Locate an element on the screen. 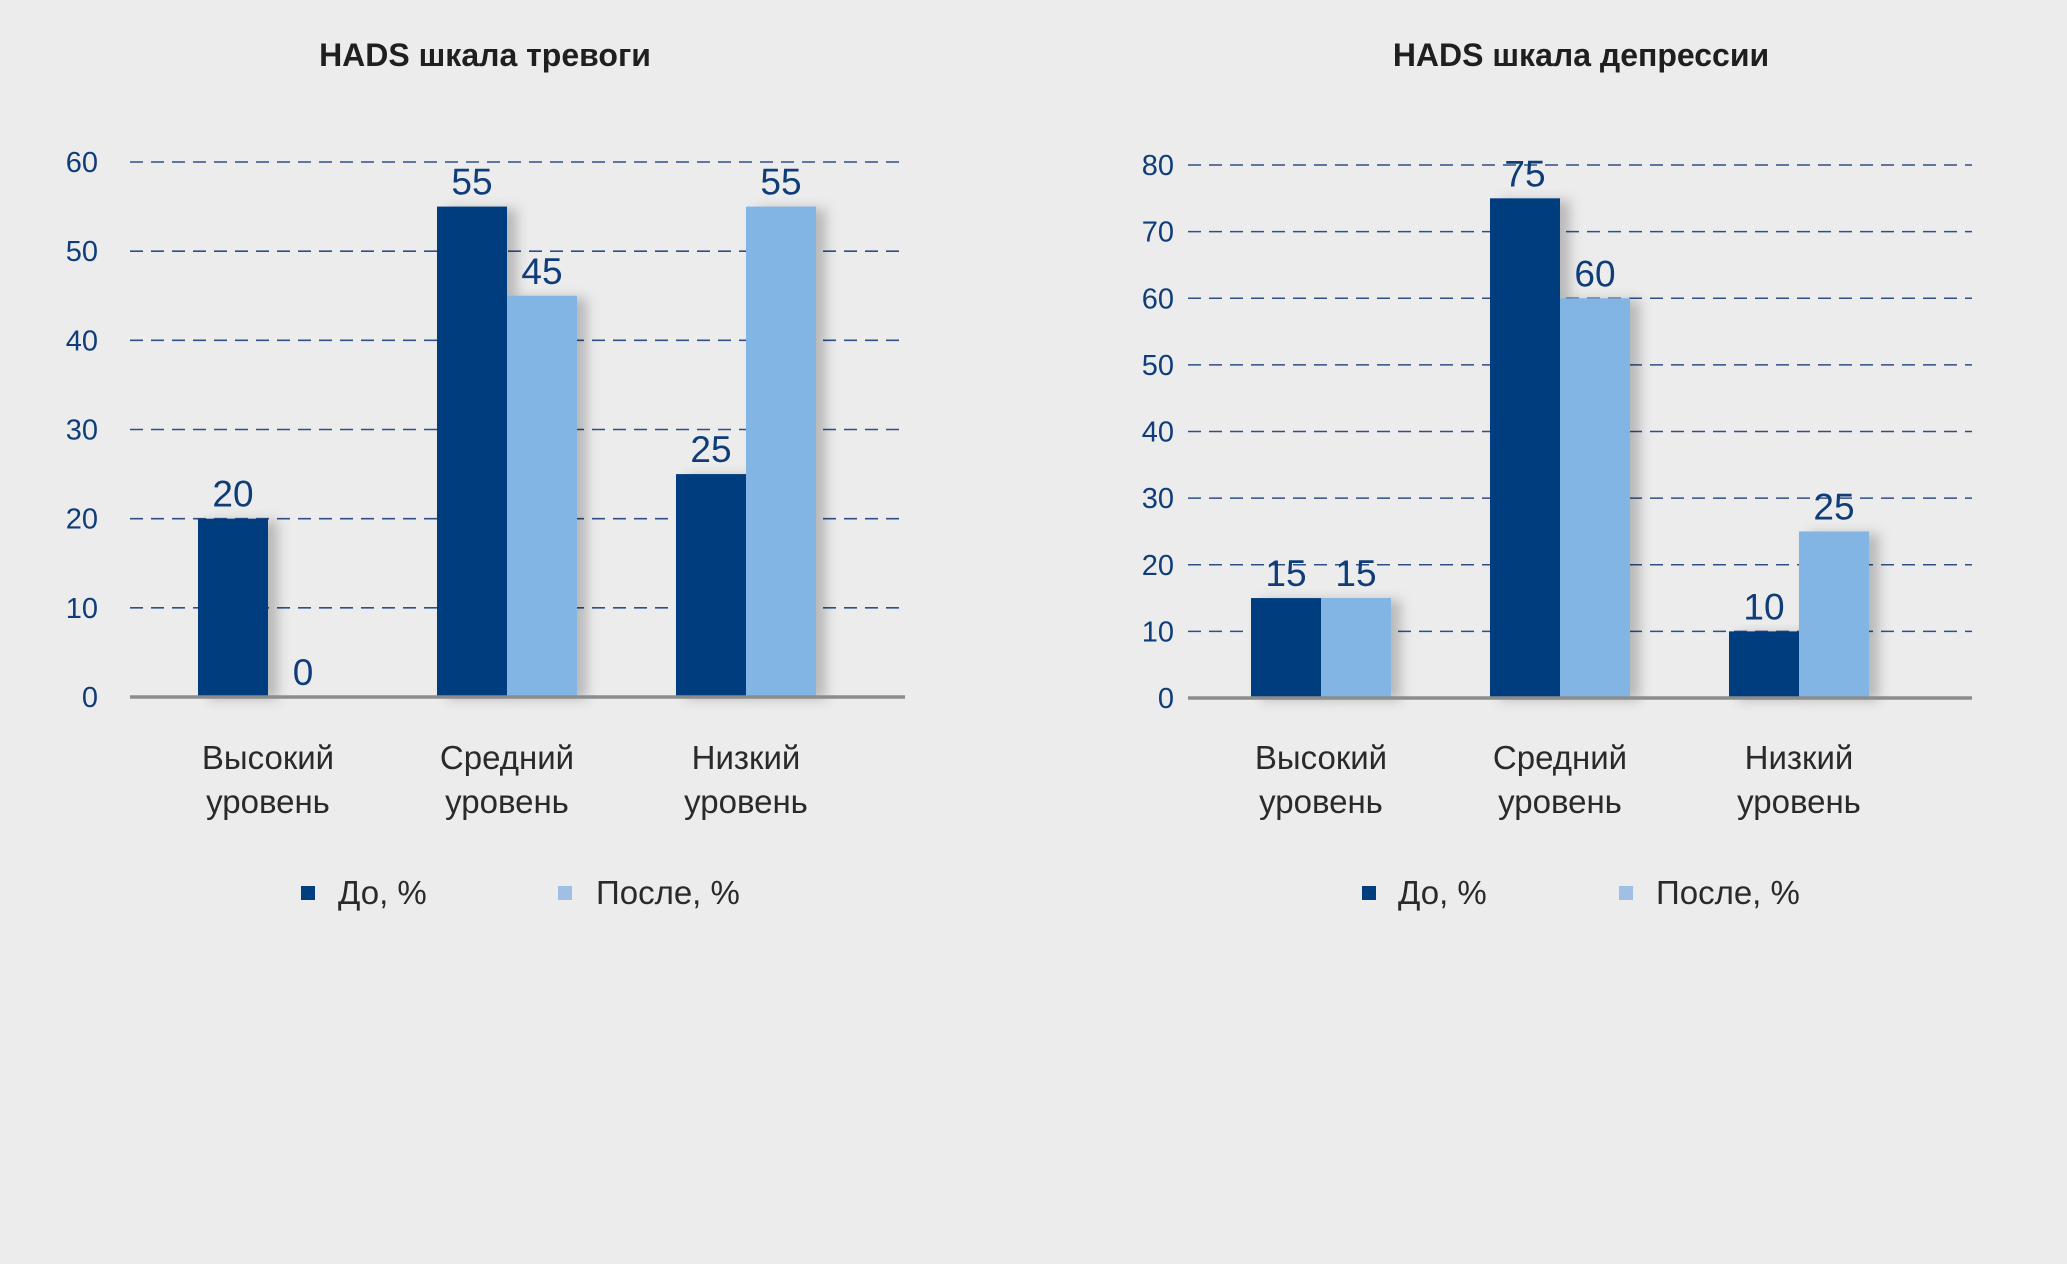 The image size is (2067, 1264). depression-legend-swatch-after is located at coordinates (1626, 893).